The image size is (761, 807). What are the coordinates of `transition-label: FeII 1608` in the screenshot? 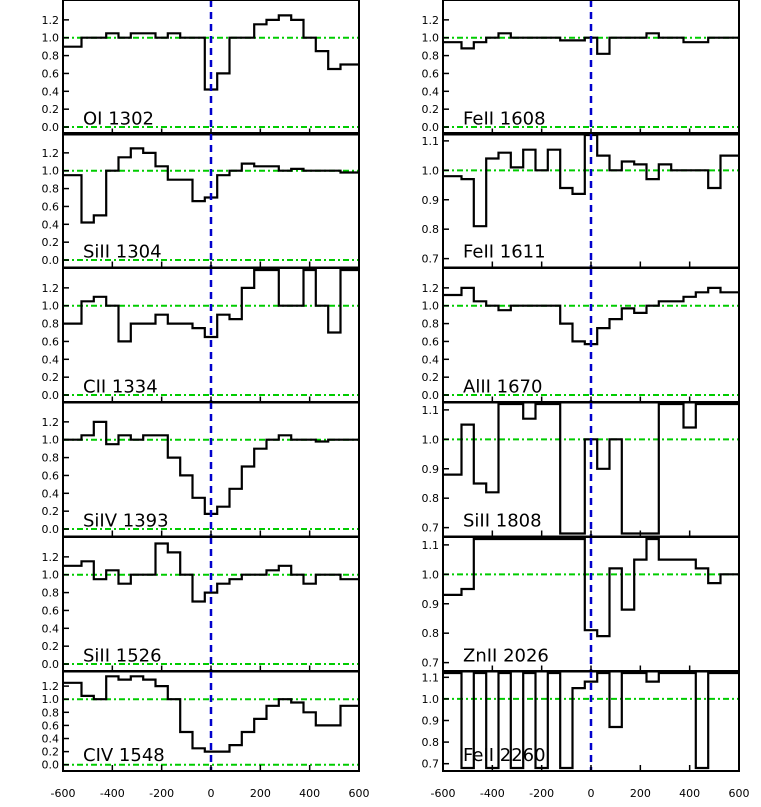 It's located at (504, 119).